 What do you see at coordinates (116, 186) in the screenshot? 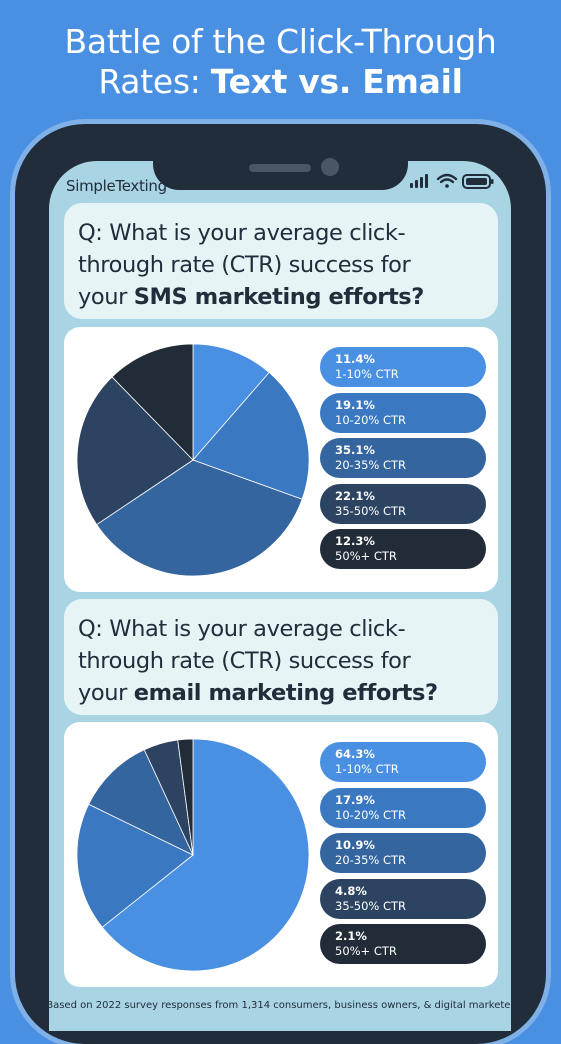
I see `brand-logo: SimpleTexting` at bounding box center [116, 186].